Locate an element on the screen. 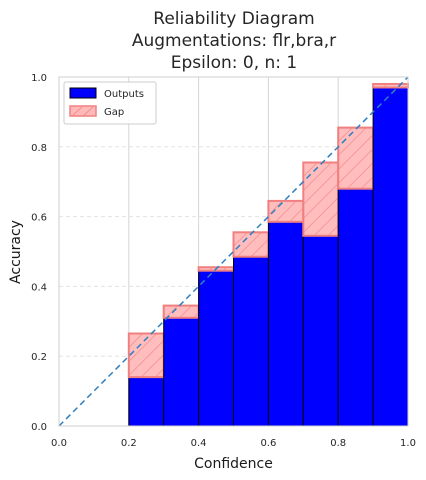  x-tick-label: 0.2 is located at coordinates (129, 443).